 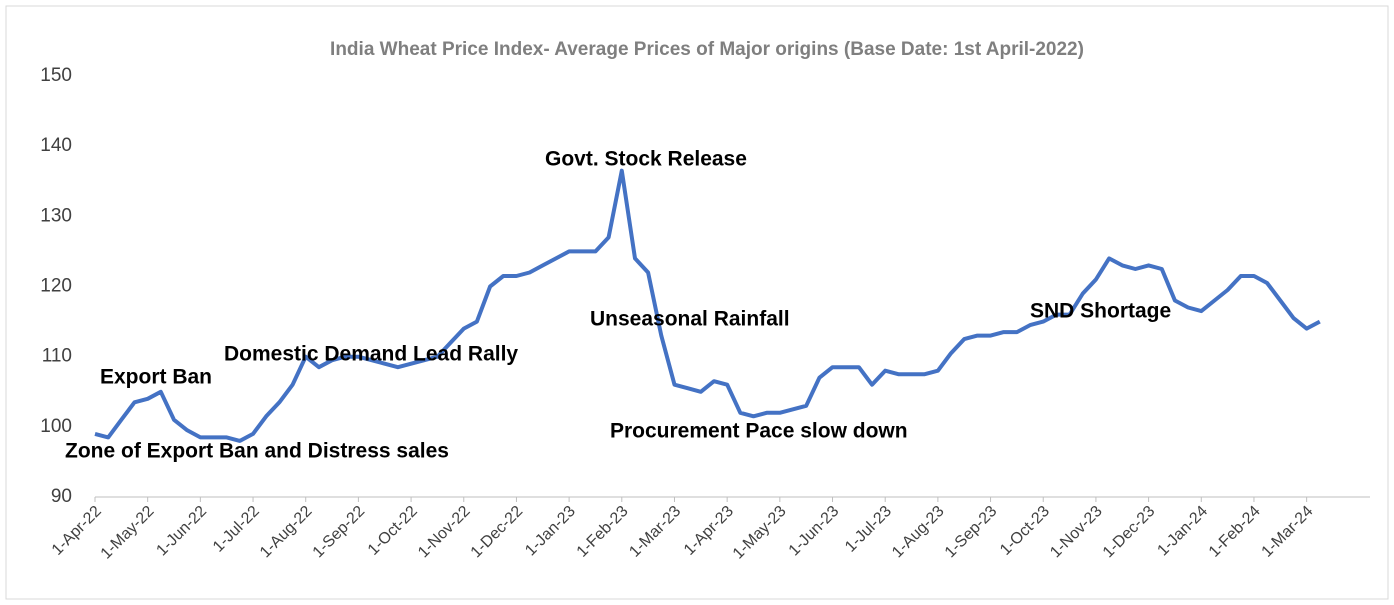 What do you see at coordinates (646, 159) in the screenshot?
I see `annotation: Govt. Stock Release` at bounding box center [646, 159].